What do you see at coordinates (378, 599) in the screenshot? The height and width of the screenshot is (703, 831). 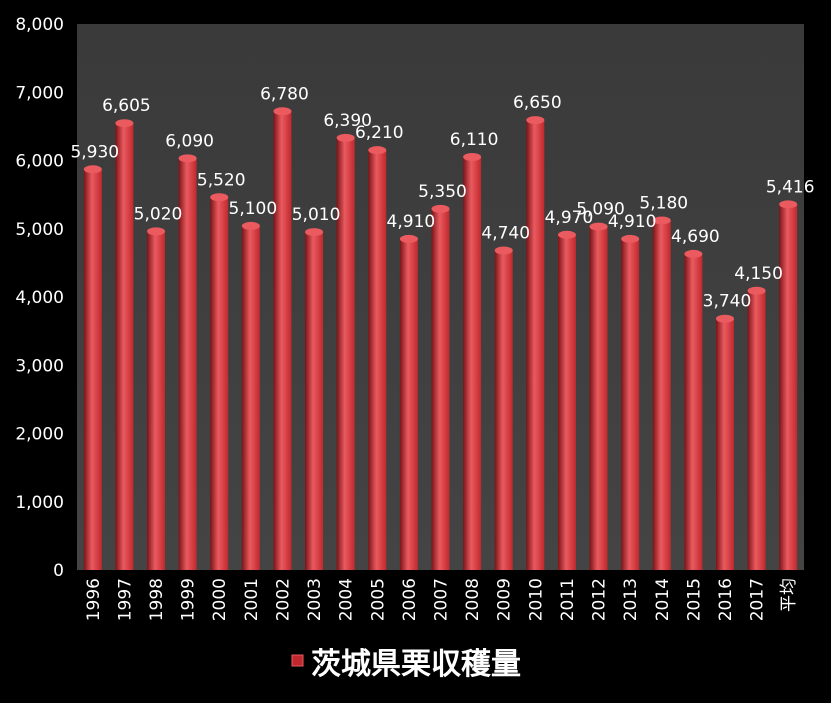 I see `x-tick-label: 2005` at bounding box center [378, 599].